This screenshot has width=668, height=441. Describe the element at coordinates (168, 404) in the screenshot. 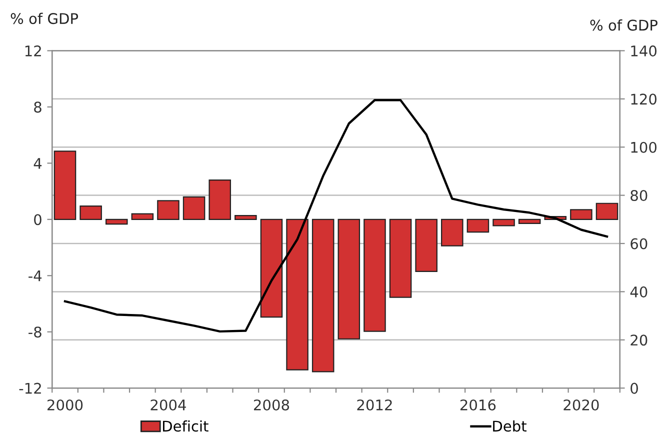

I see `x-tick-label: 2004` at that location.